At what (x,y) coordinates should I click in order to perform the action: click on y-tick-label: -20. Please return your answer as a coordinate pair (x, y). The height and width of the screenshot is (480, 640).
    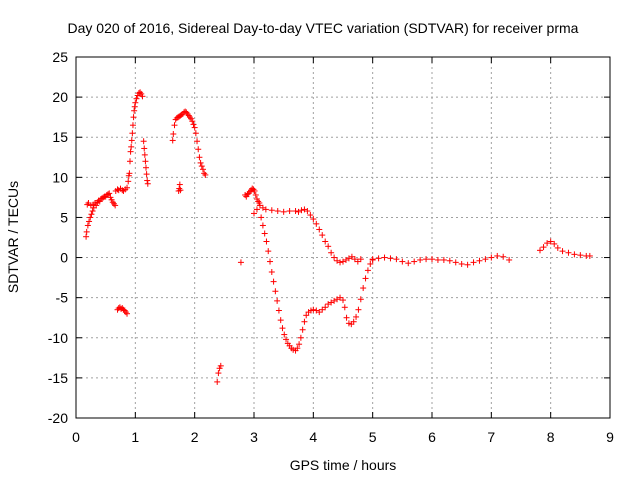
    Looking at the image, I should click on (58, 418).